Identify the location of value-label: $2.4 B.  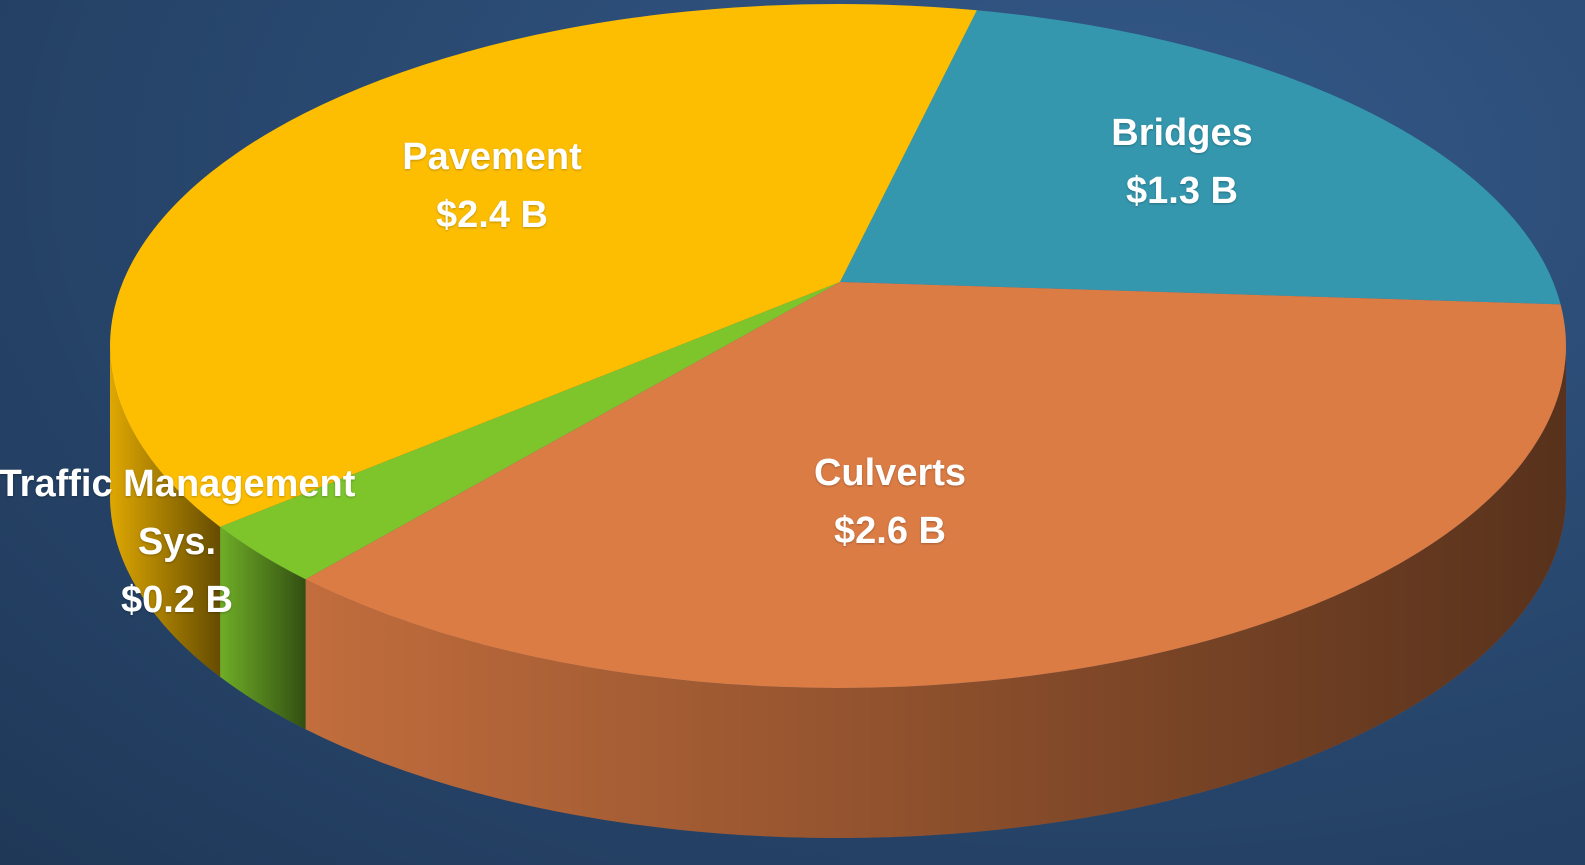
(492, 215).